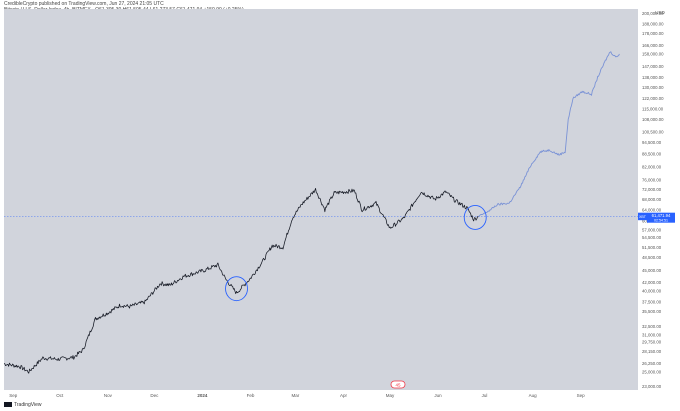  Describe the element at coordinates (390, 395) in the screenshot. I see `x-tick-label: May` at that location.